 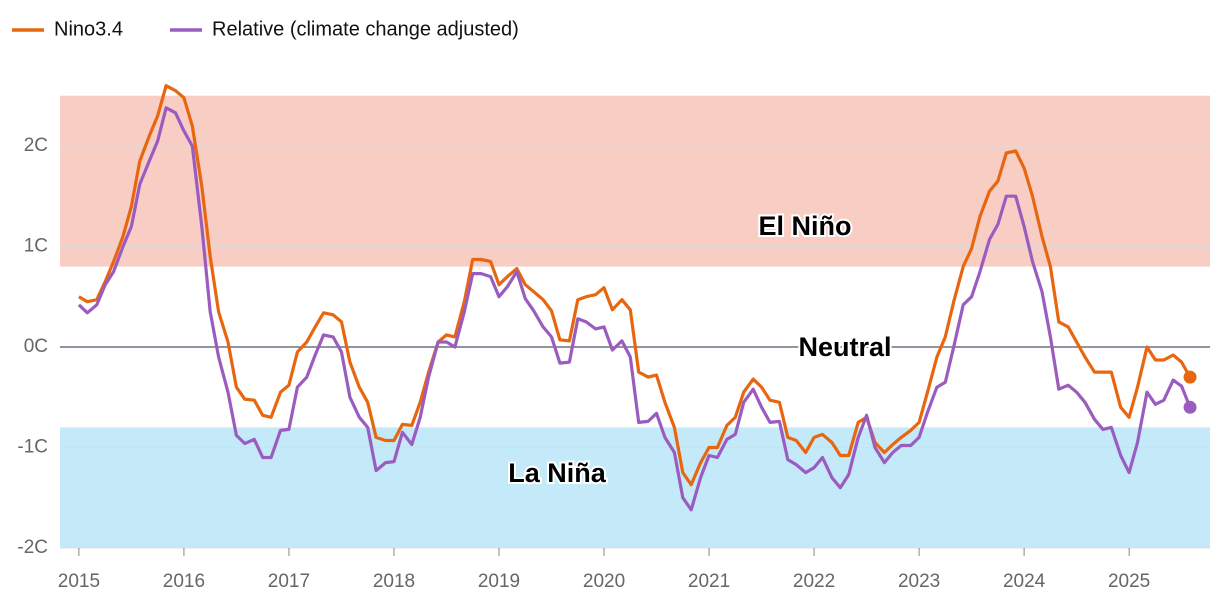 I want to click on x-tick-label: 2020, so click(x=604, y=581).